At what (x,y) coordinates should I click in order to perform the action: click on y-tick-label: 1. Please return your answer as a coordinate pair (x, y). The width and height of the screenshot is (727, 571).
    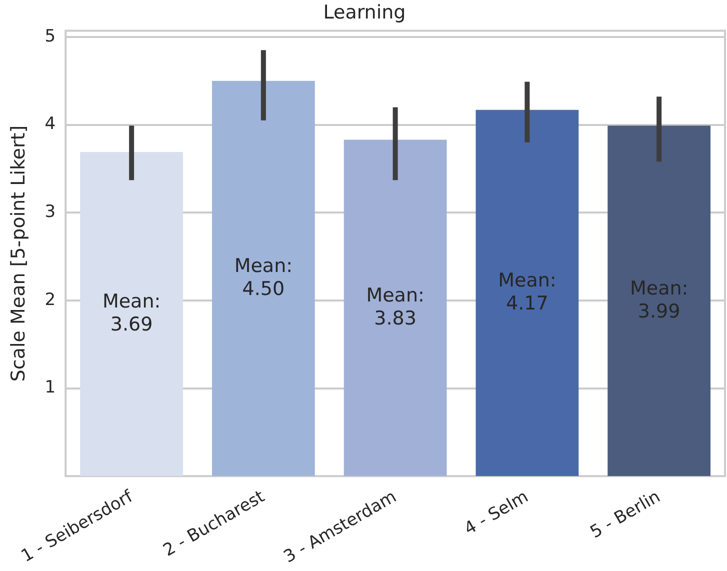
    Looking at the image, I should click on (50, 388).